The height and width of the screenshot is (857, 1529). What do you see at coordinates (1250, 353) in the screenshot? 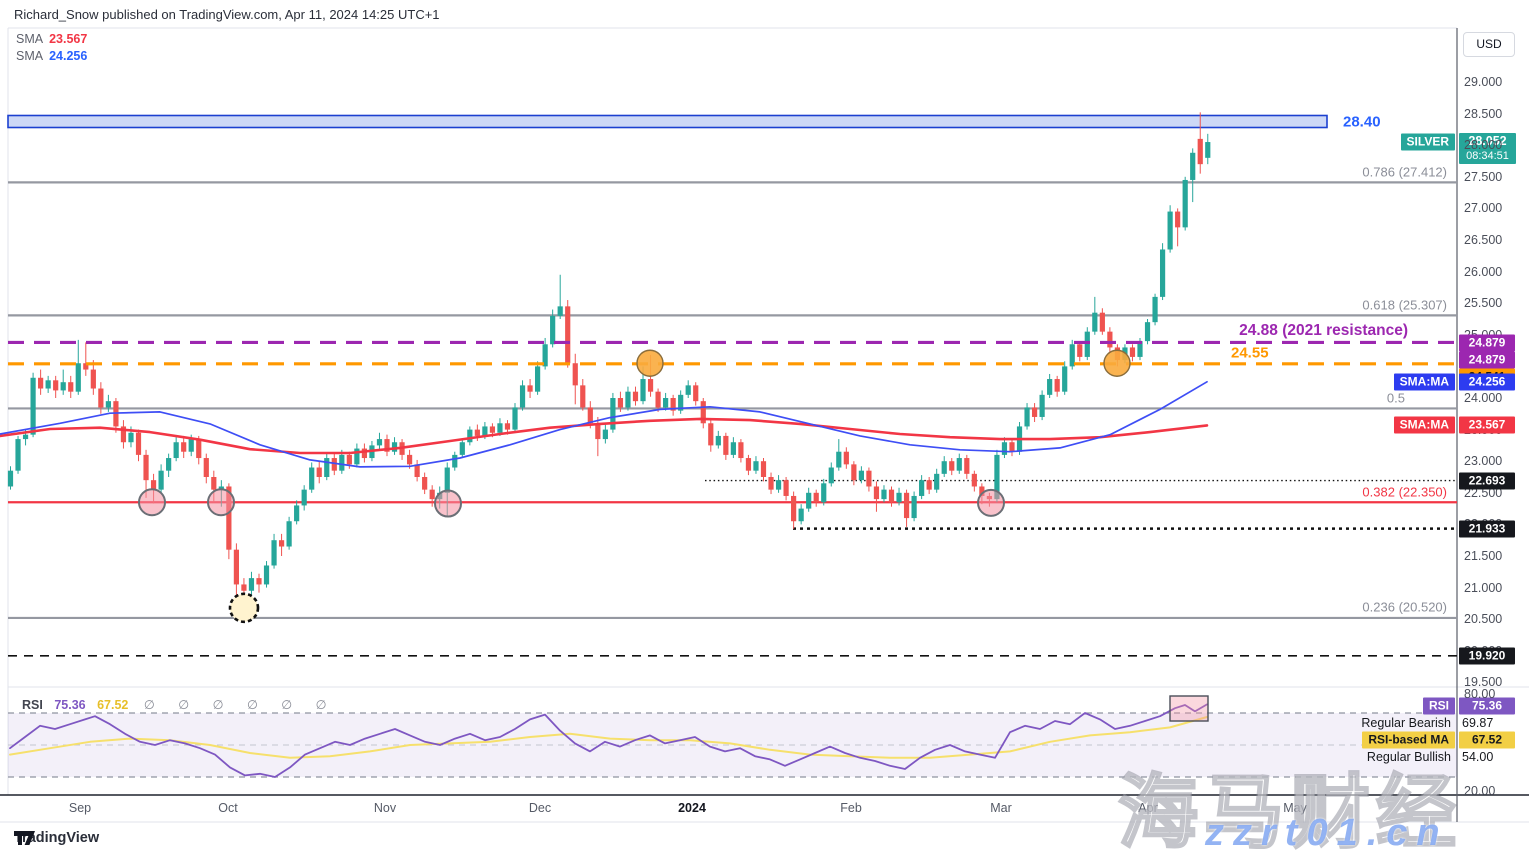
I see `resistance-2455-label: 24.55` at bounding box center [1250, 353].